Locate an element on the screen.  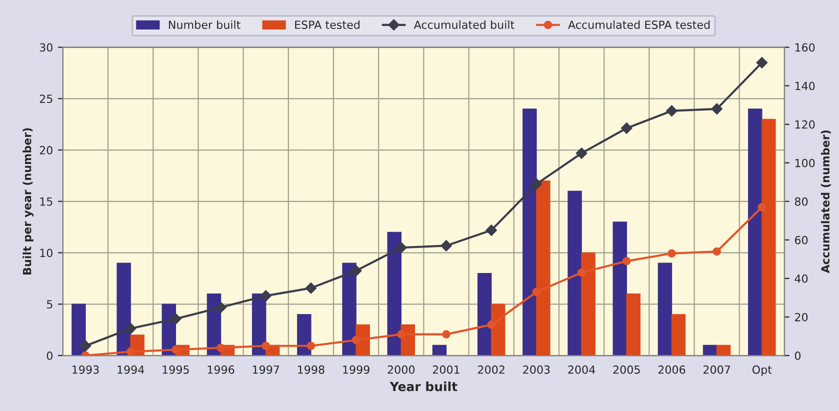
y2-tick-label: 0 is located at coordinates (797, 355).